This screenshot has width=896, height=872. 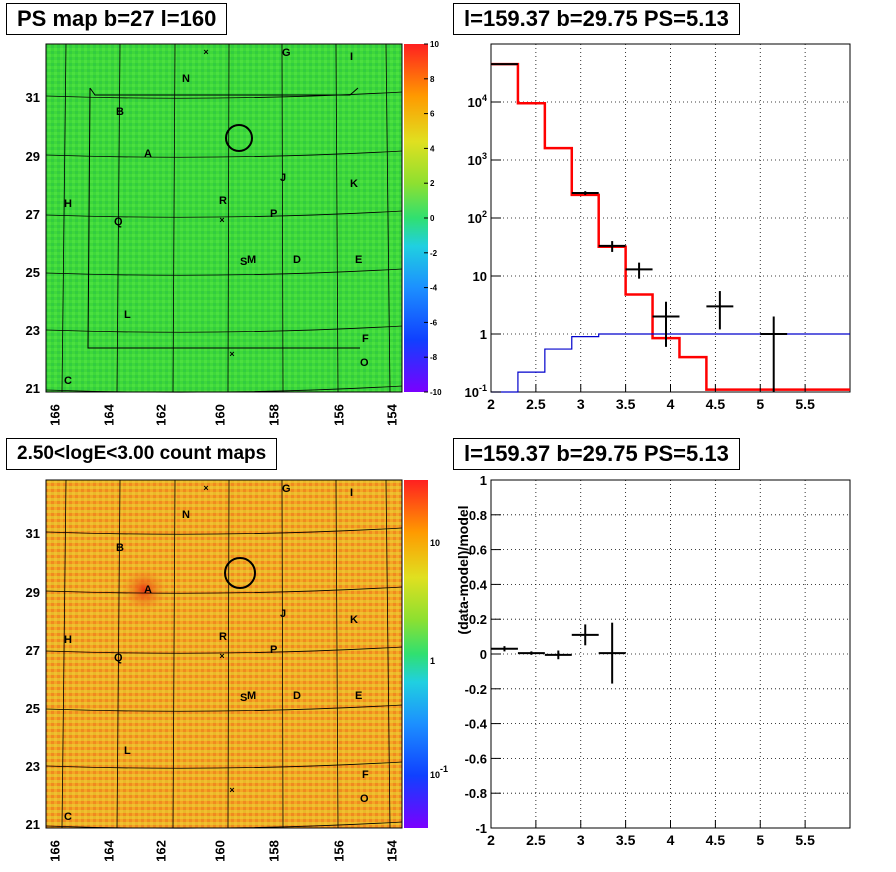 What do you see at coordinates (239, 138) in the screenshot?
I see `ps-map-source-circle` at bounding box center [239, 138].